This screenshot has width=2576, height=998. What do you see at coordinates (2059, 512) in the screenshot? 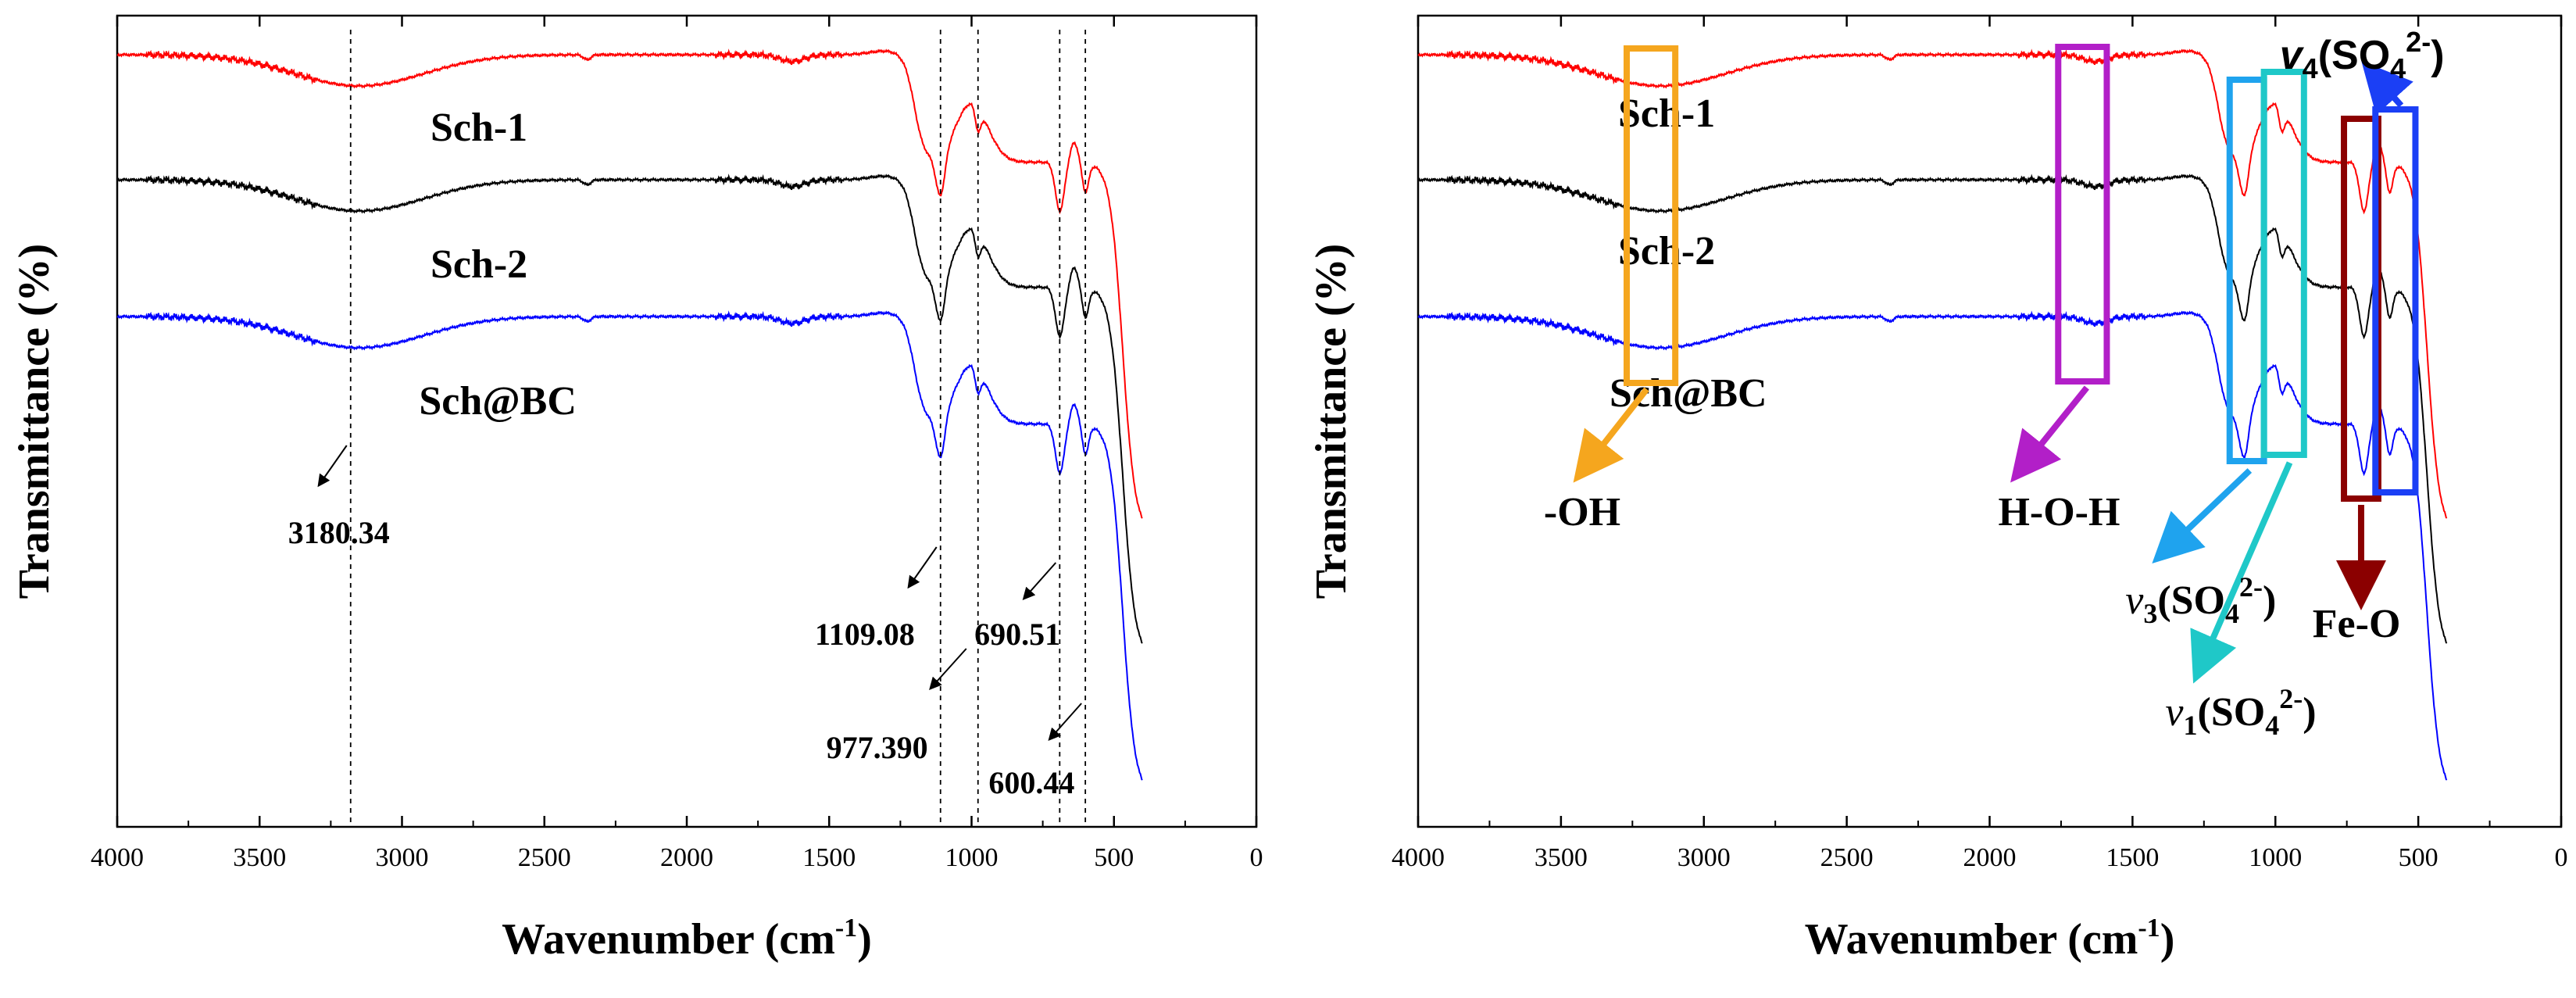
I see `band-label: H-O-H` at bounding box center [2059, 512].